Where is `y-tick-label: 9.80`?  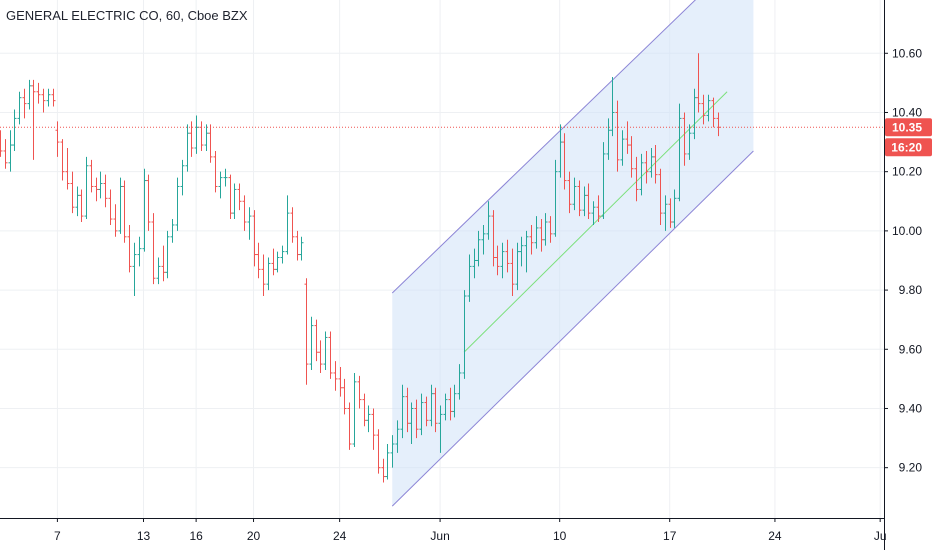
y-tick-label: 9.80 is located at coordinates (911, 290).